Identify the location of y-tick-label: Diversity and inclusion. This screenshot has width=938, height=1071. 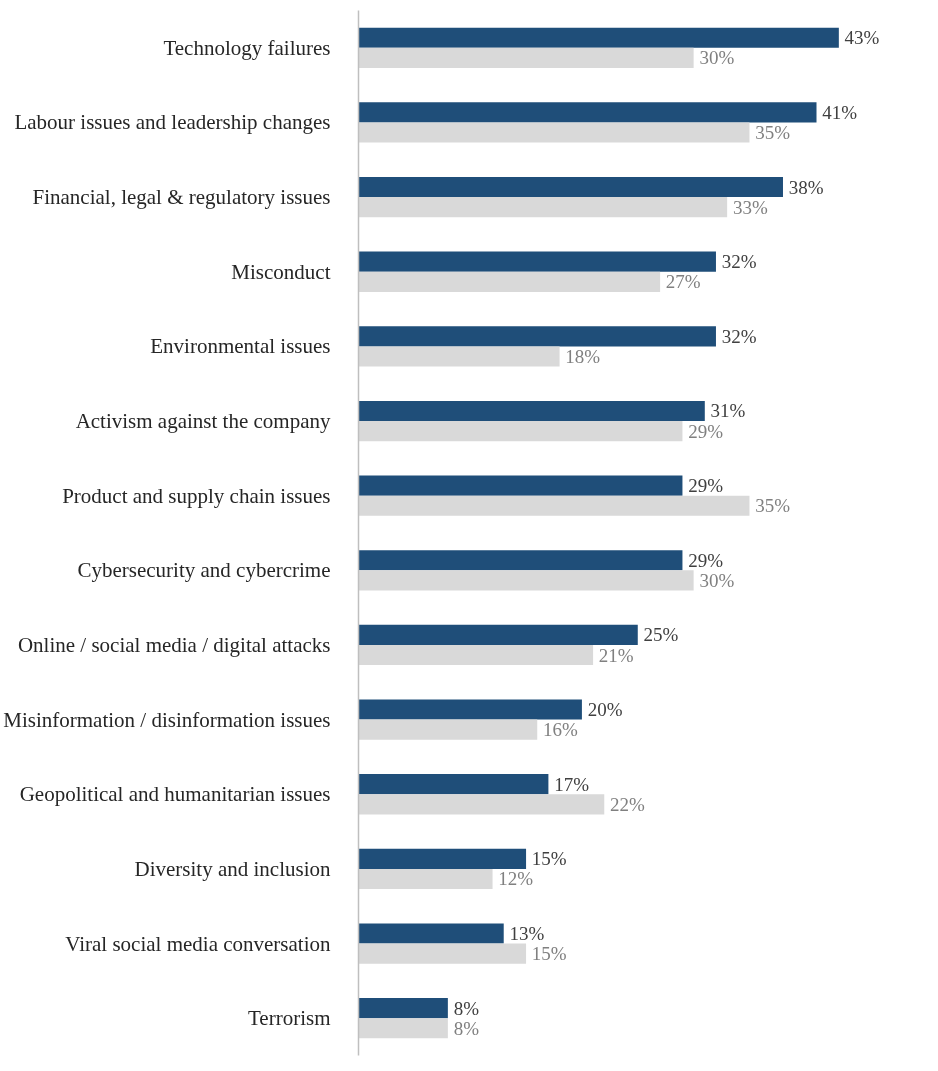
(232, 868).